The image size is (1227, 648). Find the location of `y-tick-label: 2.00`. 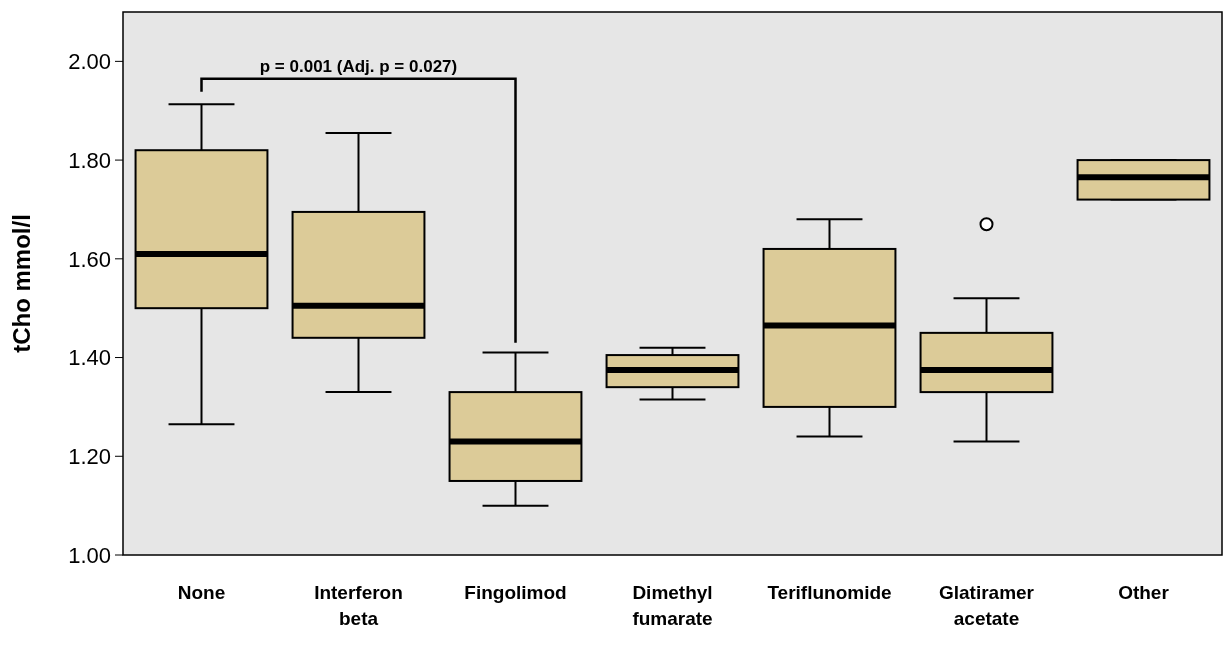

y-tick-label: 2.00 is located at coordinates (89, 62).